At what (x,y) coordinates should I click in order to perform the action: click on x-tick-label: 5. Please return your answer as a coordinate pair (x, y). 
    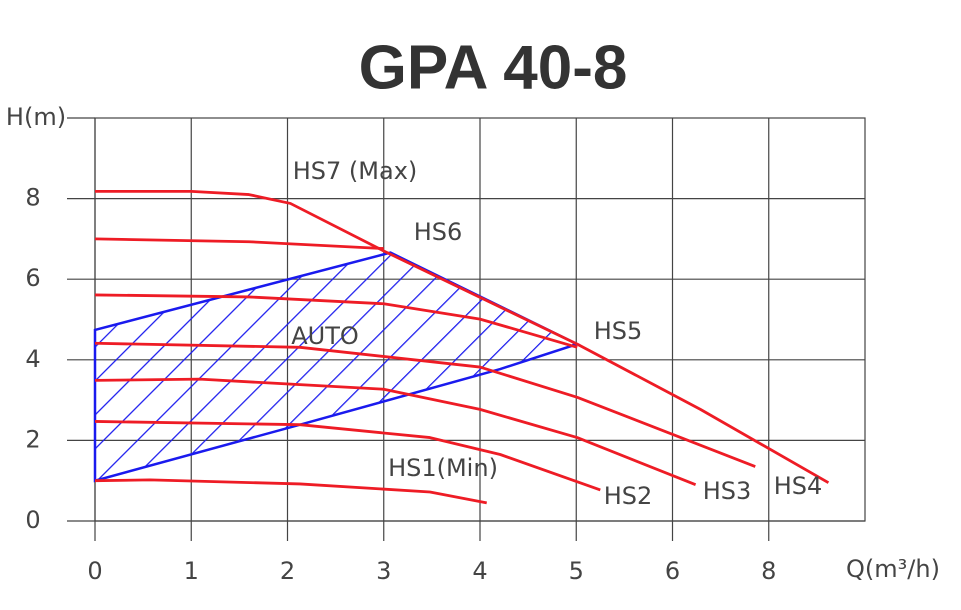
    Looking at the image, I should click on (576, 571).